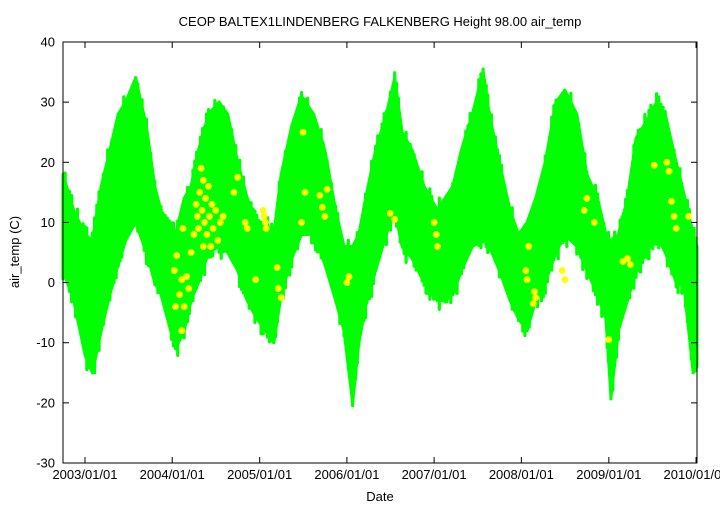 This screenshot has width=720, height=509. What do you see at coordinates (48, 42) in the screenshot?
I see `y-tick-label: 40` at bounding box center [48, 42].